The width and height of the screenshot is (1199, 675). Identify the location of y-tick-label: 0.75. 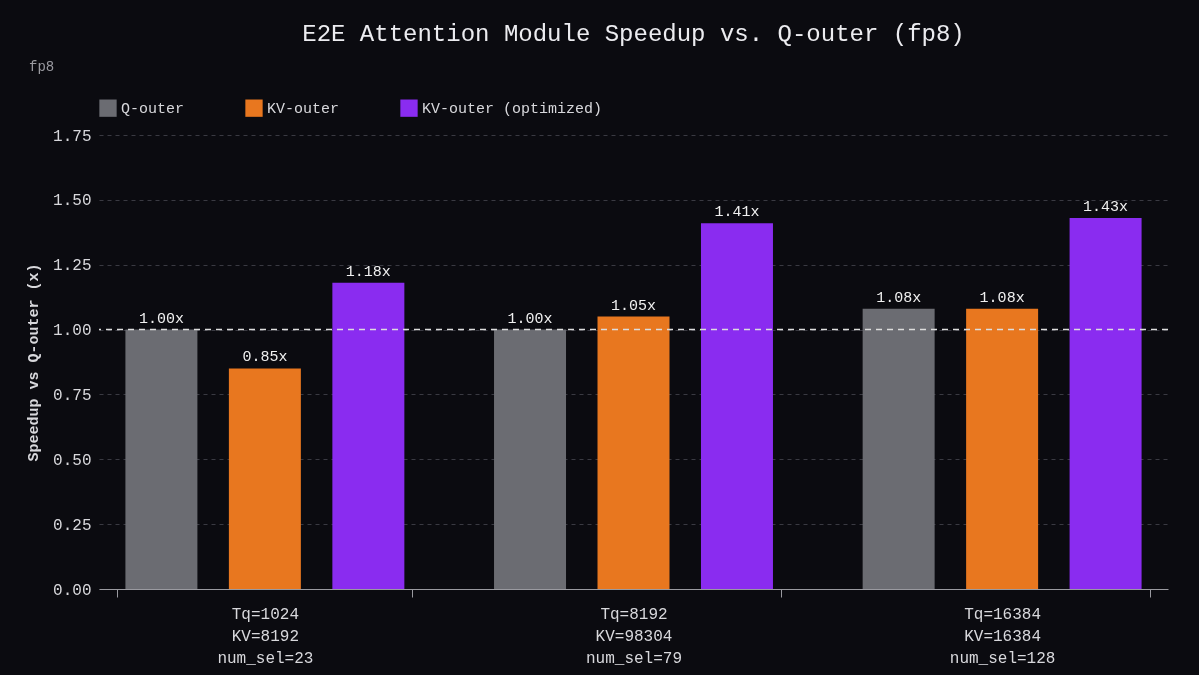
(72, 395).